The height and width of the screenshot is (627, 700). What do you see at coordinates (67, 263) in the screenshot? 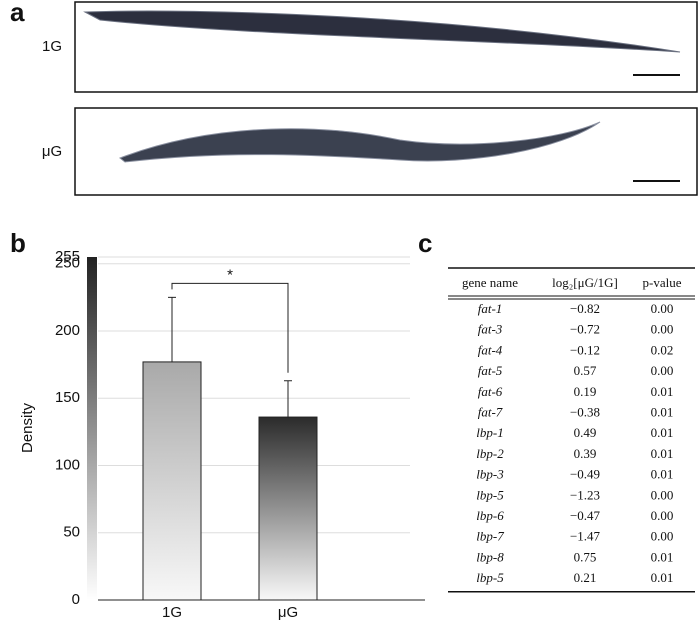
I see `y-tick-label: 250` at bounding box center [67, 263].